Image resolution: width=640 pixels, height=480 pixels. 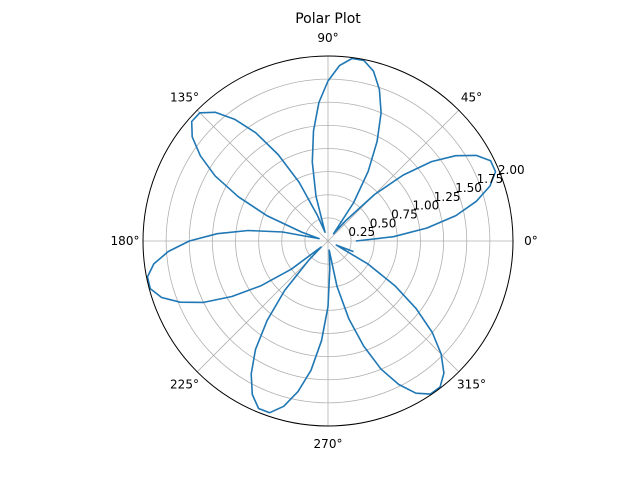 I want to click on radial-tick-label: 1.50, so click(x=468, y=188).